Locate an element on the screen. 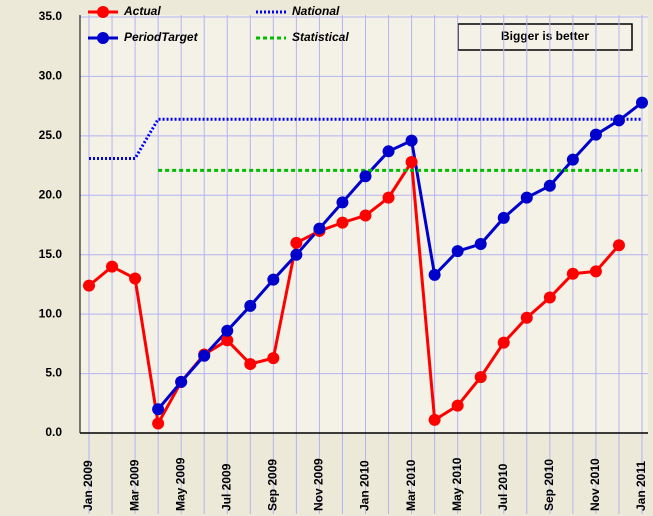  annotation-box is located at coordinates (545, 37).